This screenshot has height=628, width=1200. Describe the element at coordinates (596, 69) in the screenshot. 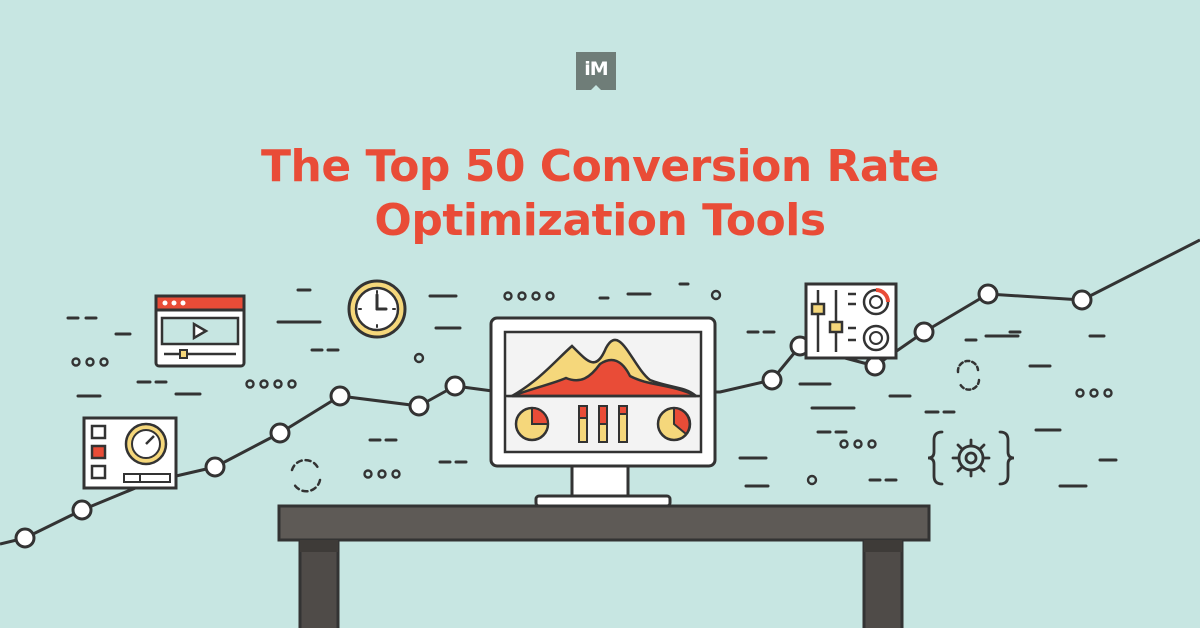

I see `logo-text: iM` at that location.